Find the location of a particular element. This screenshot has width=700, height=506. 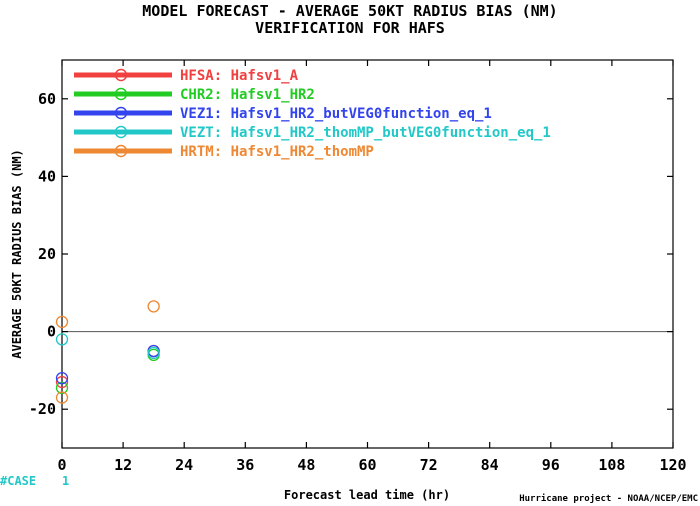

case-count-label: #CASE is located at coordinates (18, 481).